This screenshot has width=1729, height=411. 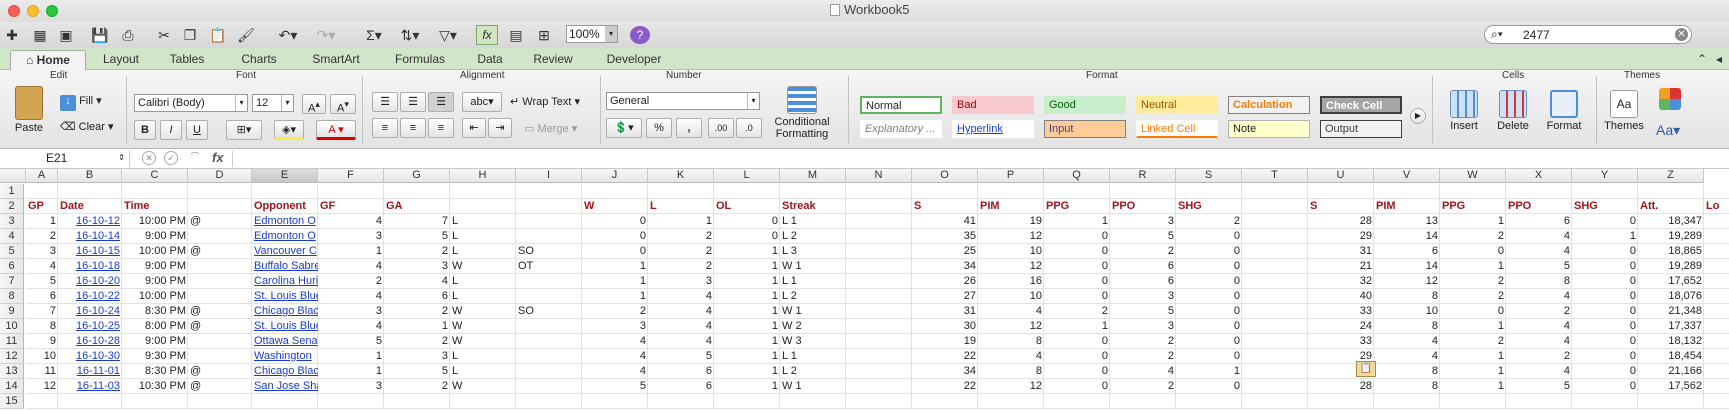 What do you see at coordinates (72, 206) in the screenshot?
I see `header-cell: Date` at bounding box center [72, 206].